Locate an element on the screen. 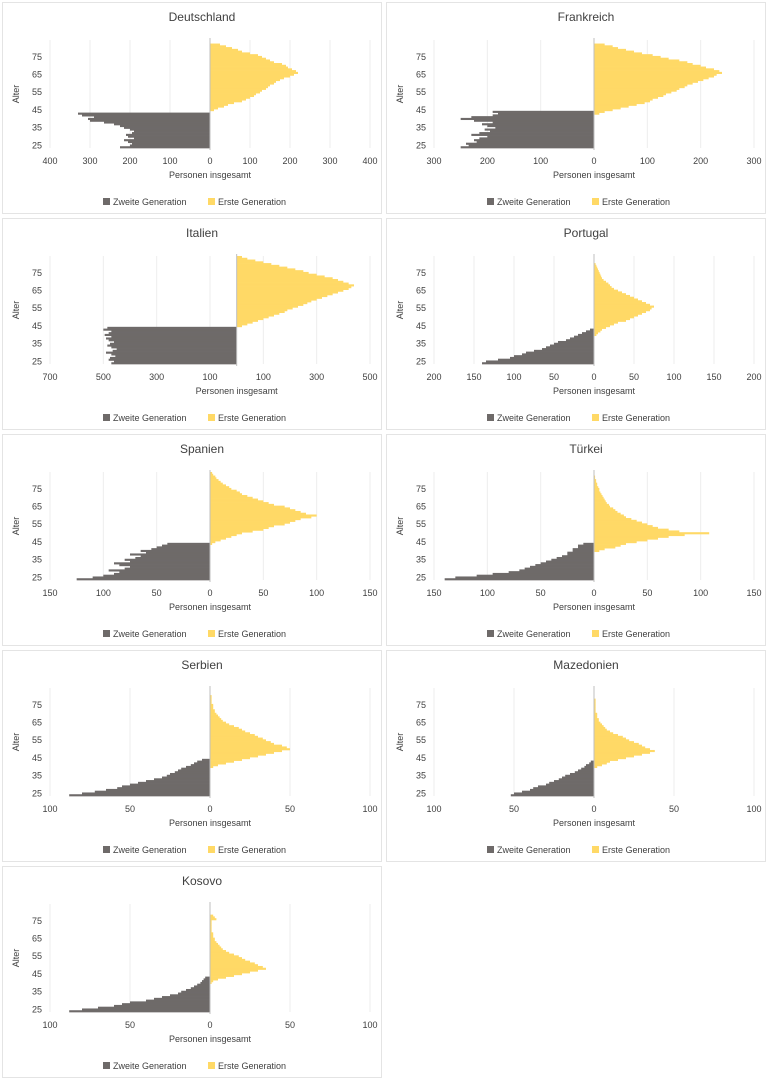 This screenshot has width=768, height=1083. x-tick-label: 0 is located at coordinates (593, 161).